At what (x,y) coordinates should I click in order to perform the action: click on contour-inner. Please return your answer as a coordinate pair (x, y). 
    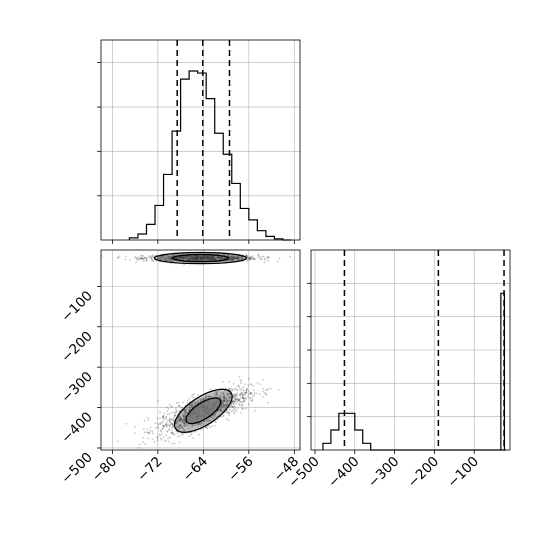
    Looking at the image, I should click on (203, 411).